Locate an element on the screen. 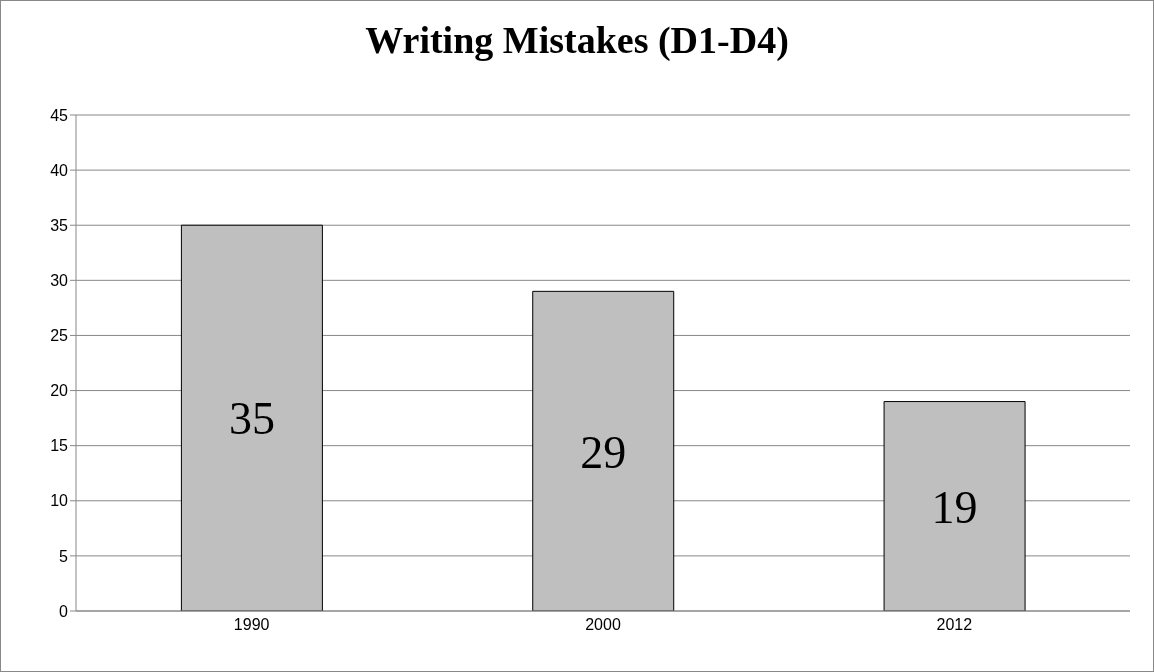  data-label: 35 is located at coordinates (251, 419).